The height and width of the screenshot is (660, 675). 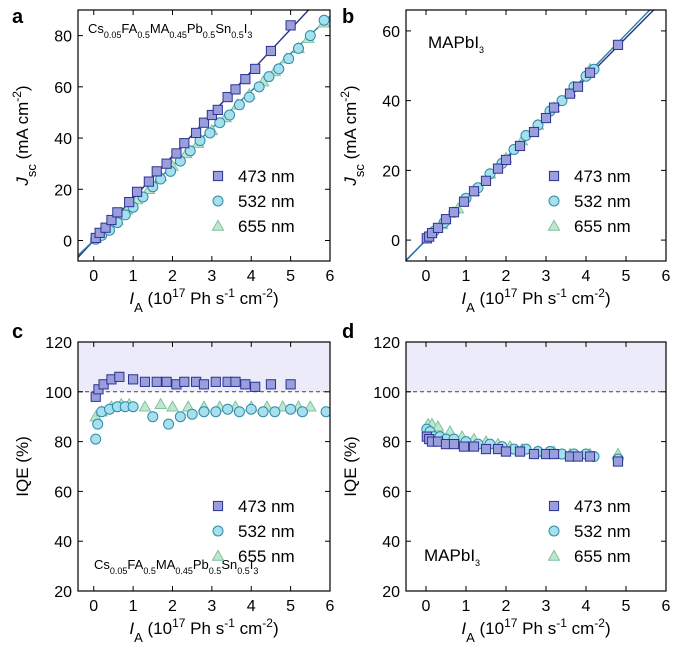 What do you see at coordinates (17, 332) in the screenshot?
I see `panel-label-c: c` at bounding box center [17, 332].